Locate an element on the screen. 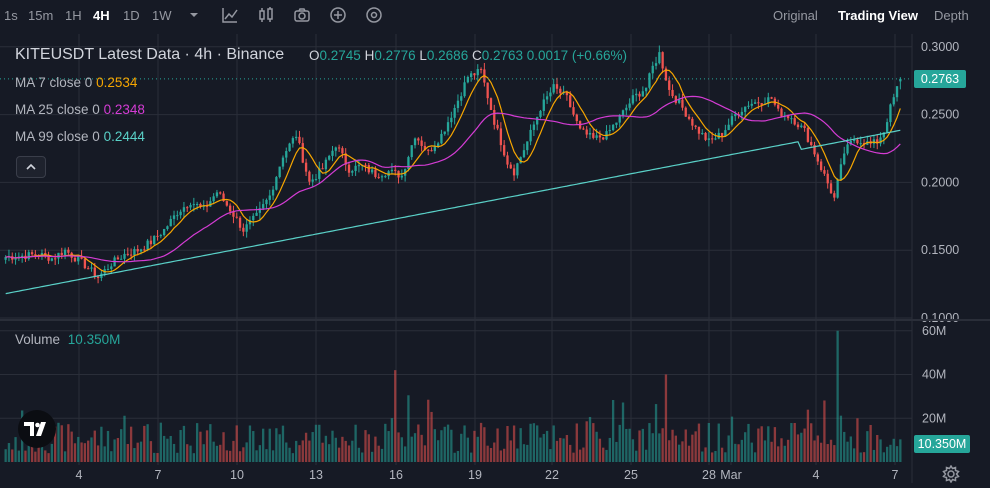 This screenshot has height=488, width=990. view-depth-tab: Depth is located at coordinates (951, 15).